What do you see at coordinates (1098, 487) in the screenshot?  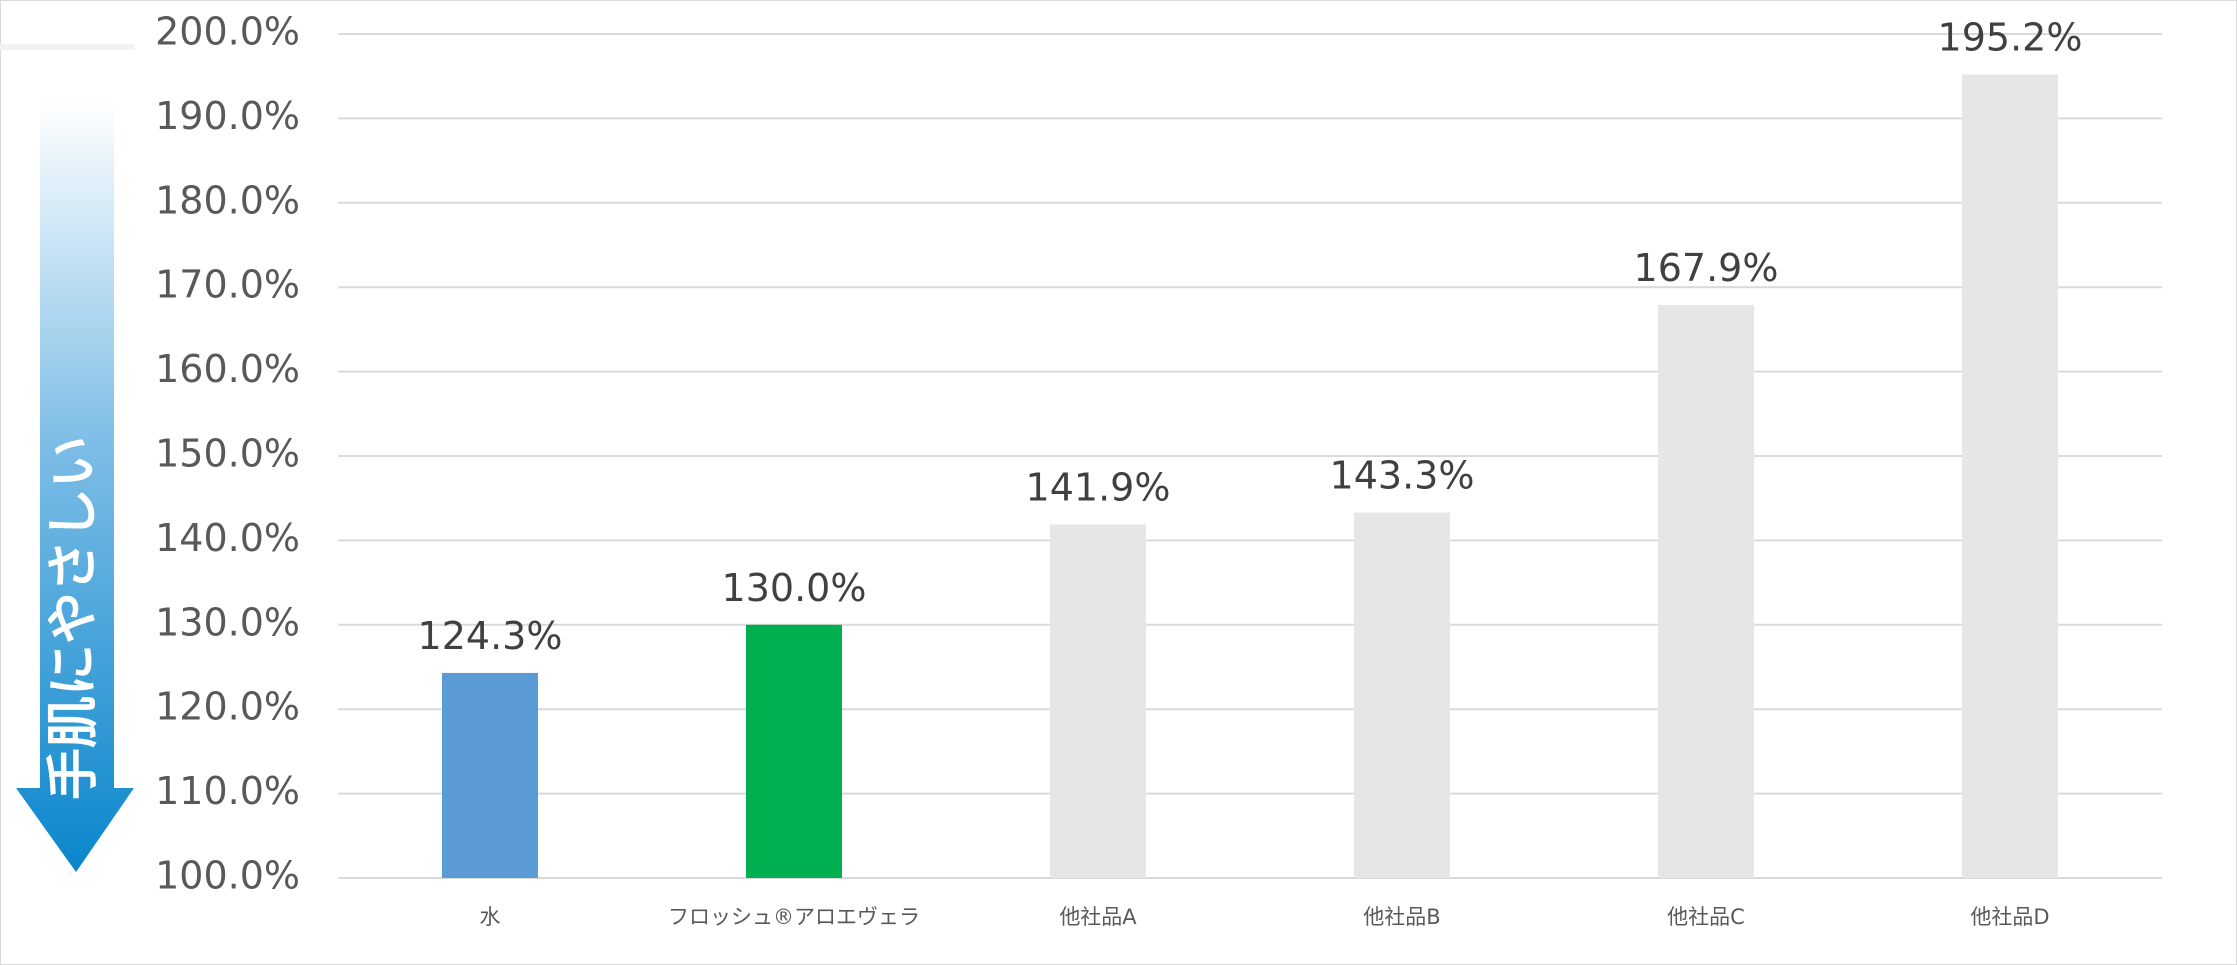 I see `data-label: 141.9%` at bounding box center [1098, 487].